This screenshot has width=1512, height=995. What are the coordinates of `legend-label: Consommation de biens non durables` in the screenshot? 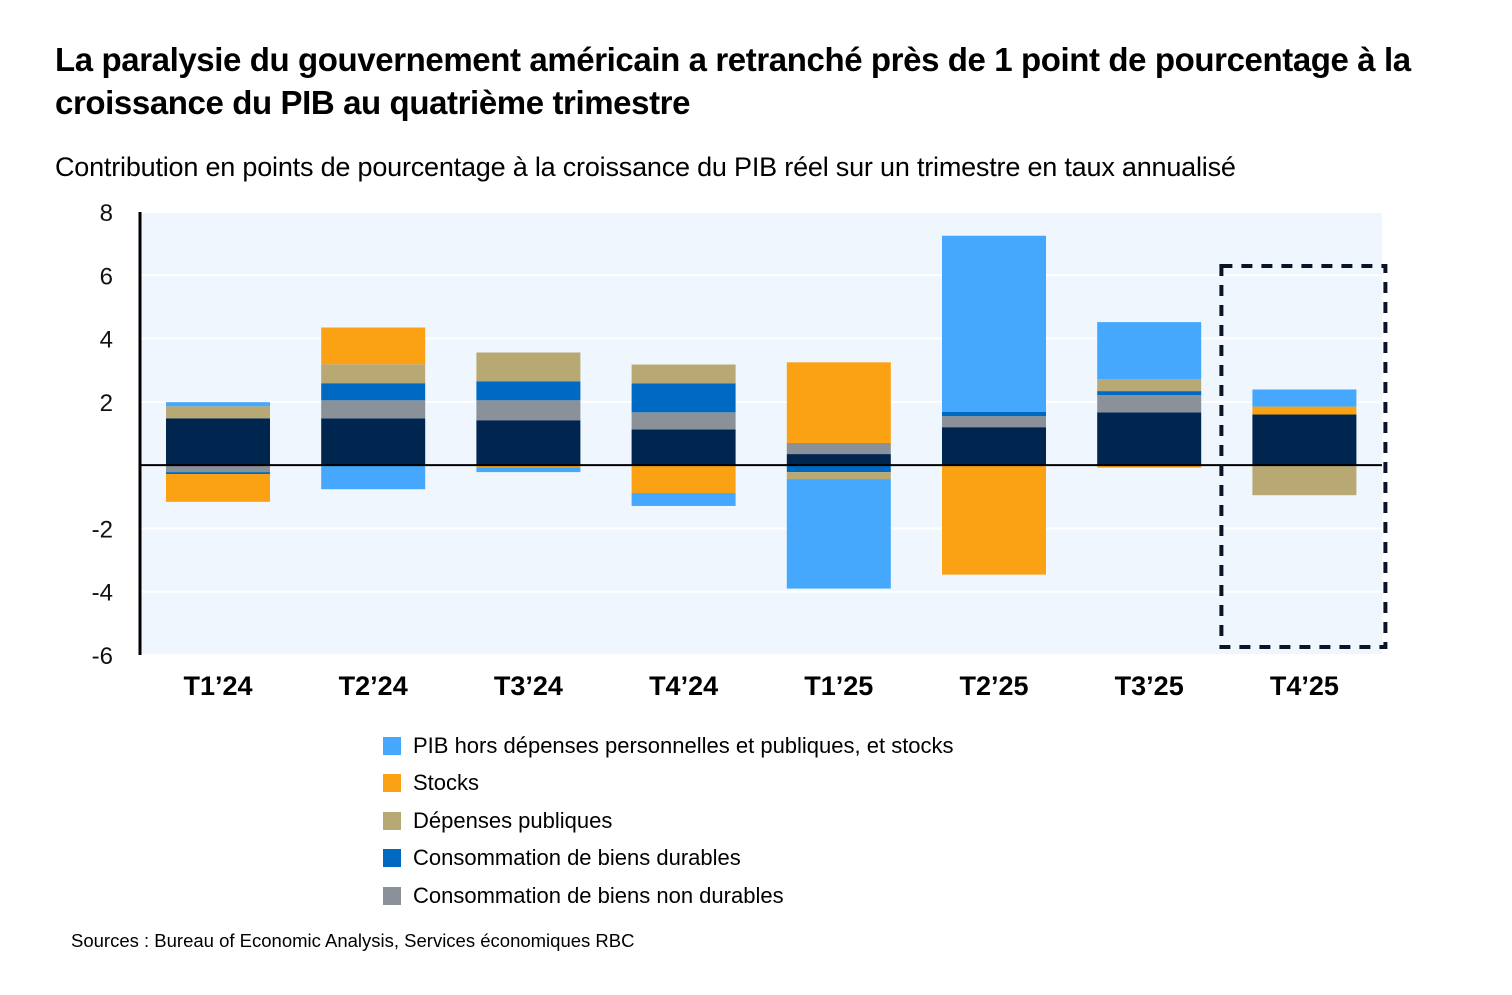 It's located at (598, 895).